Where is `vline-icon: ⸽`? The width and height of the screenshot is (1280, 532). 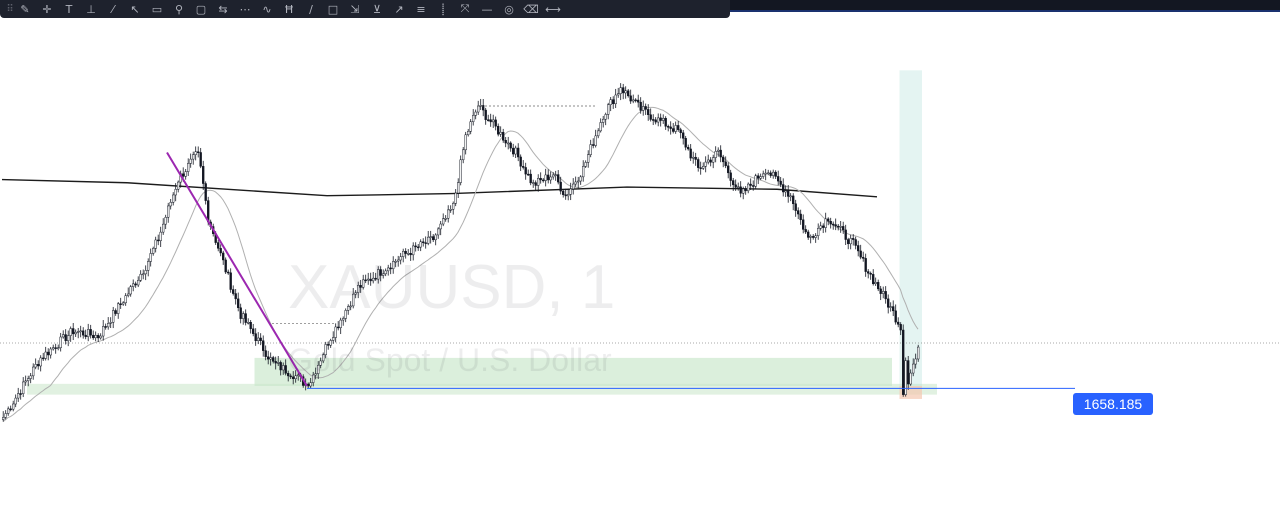 vline-icon: ⸽ is located at coordinates (443, 9).